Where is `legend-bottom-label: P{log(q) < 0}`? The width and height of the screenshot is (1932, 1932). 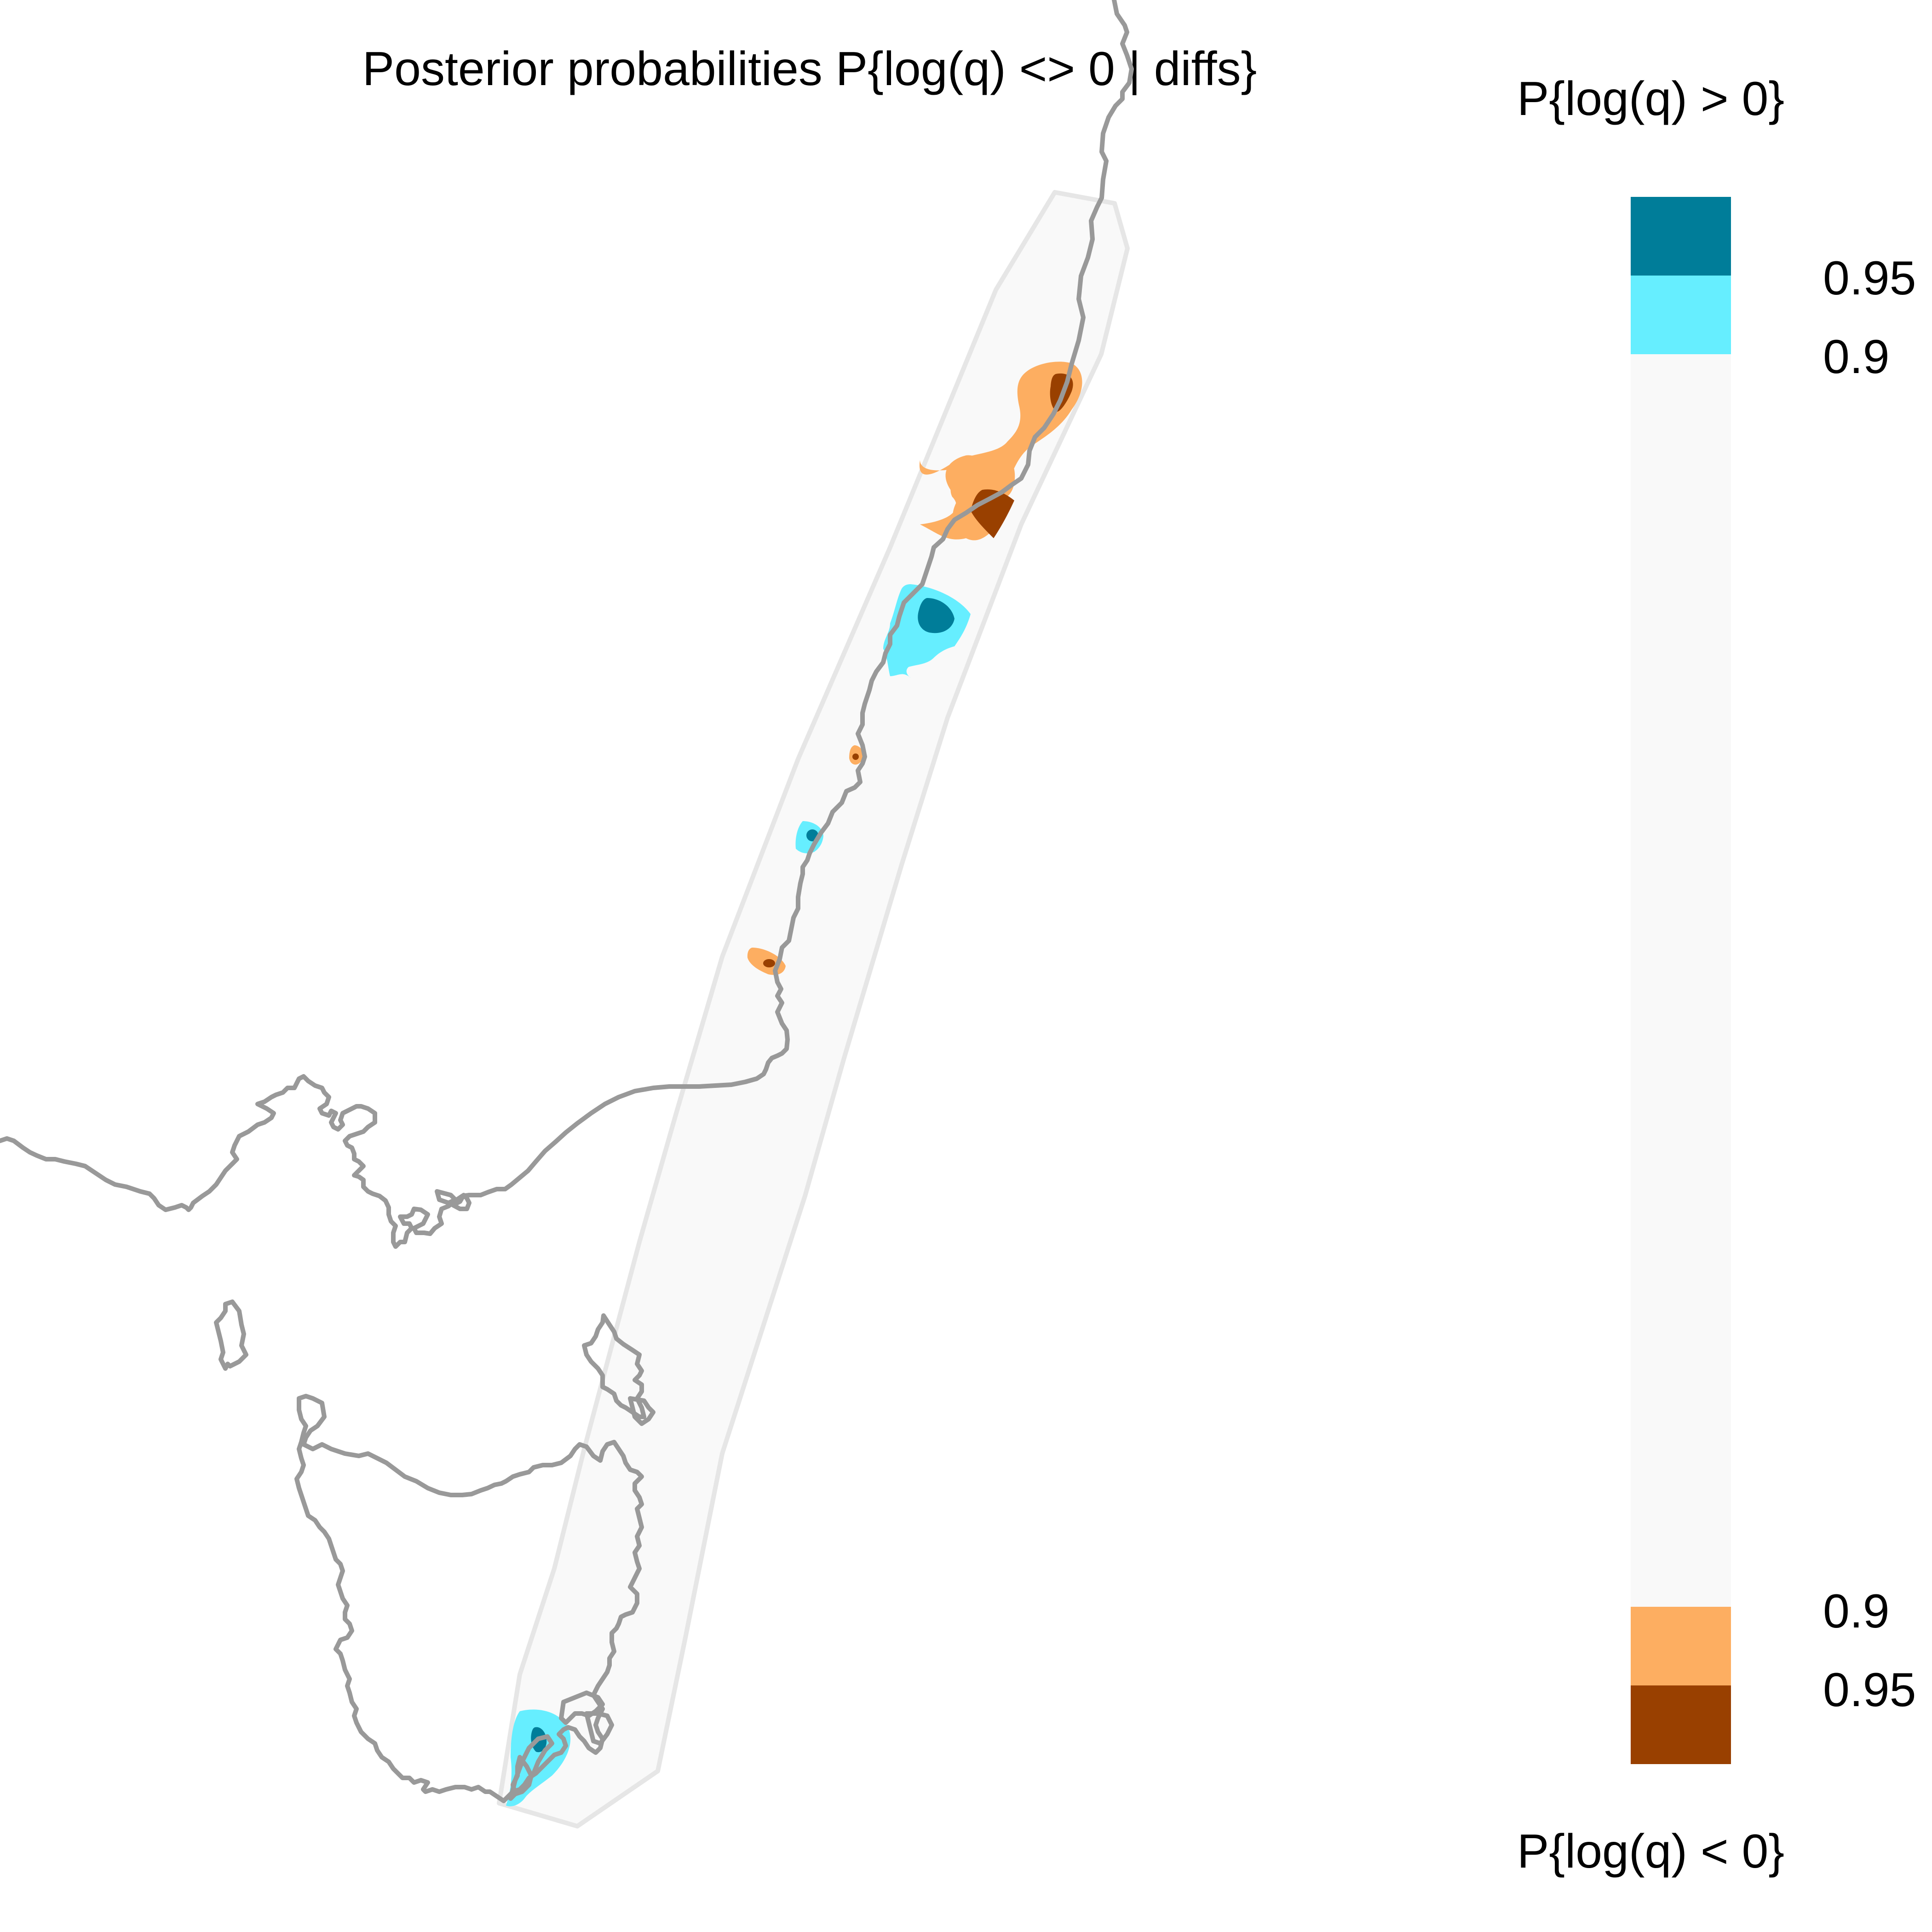 legend-bottom-label: P{log(q) < 0} is located at coordinates (1650, 1851).